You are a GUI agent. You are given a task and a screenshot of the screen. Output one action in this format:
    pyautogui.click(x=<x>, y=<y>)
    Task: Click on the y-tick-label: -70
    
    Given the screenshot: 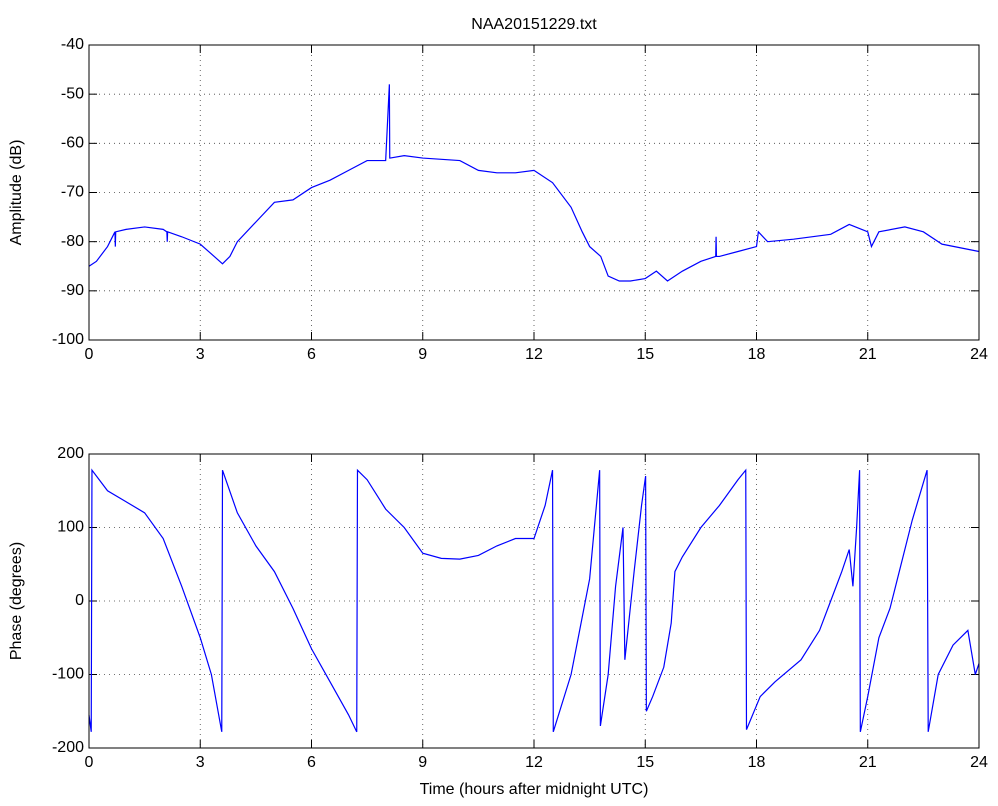 What is the action you would take?
    pyautogui.click(x=72, y=192)
    